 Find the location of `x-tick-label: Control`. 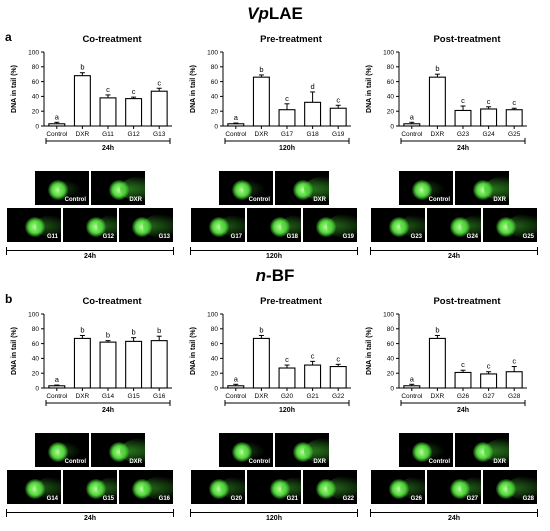

x-tick-label: Control is located at coordinates (412, 134).